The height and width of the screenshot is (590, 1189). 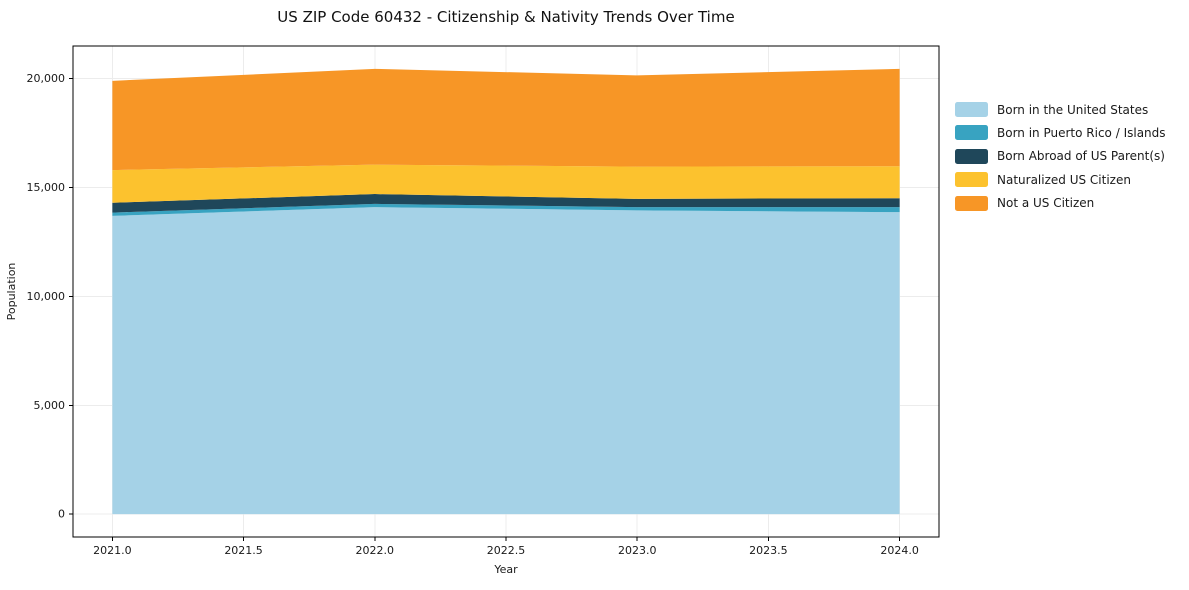 I want to click on legend-item: Born in Puerto Rico / Islands, so click(x=1060, y=133).